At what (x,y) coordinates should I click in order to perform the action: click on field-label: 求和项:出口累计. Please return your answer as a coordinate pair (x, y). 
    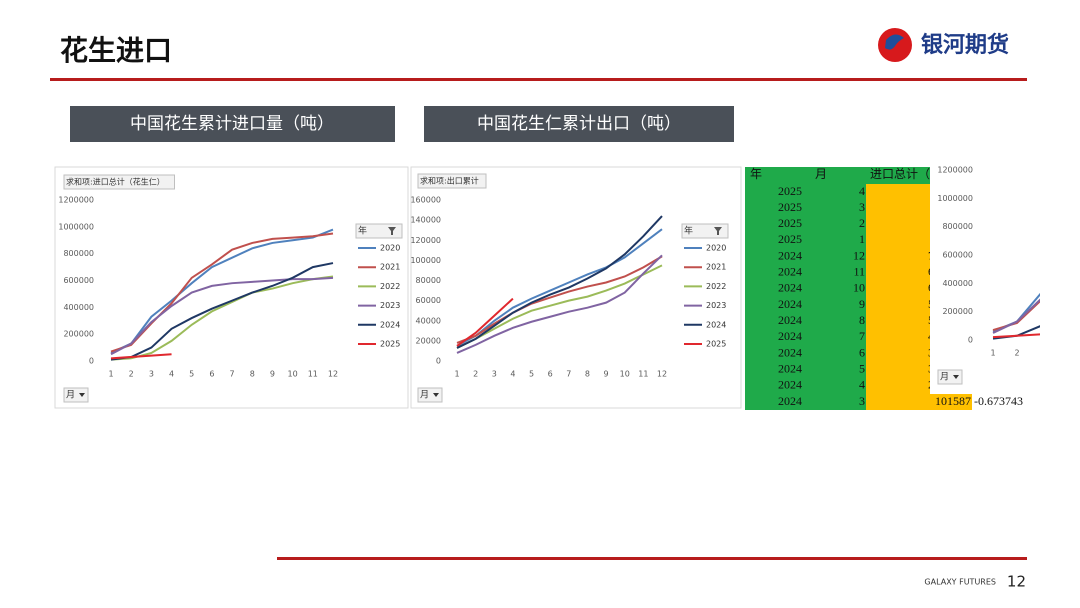
    Looking at the image, I should click on (449, 181).